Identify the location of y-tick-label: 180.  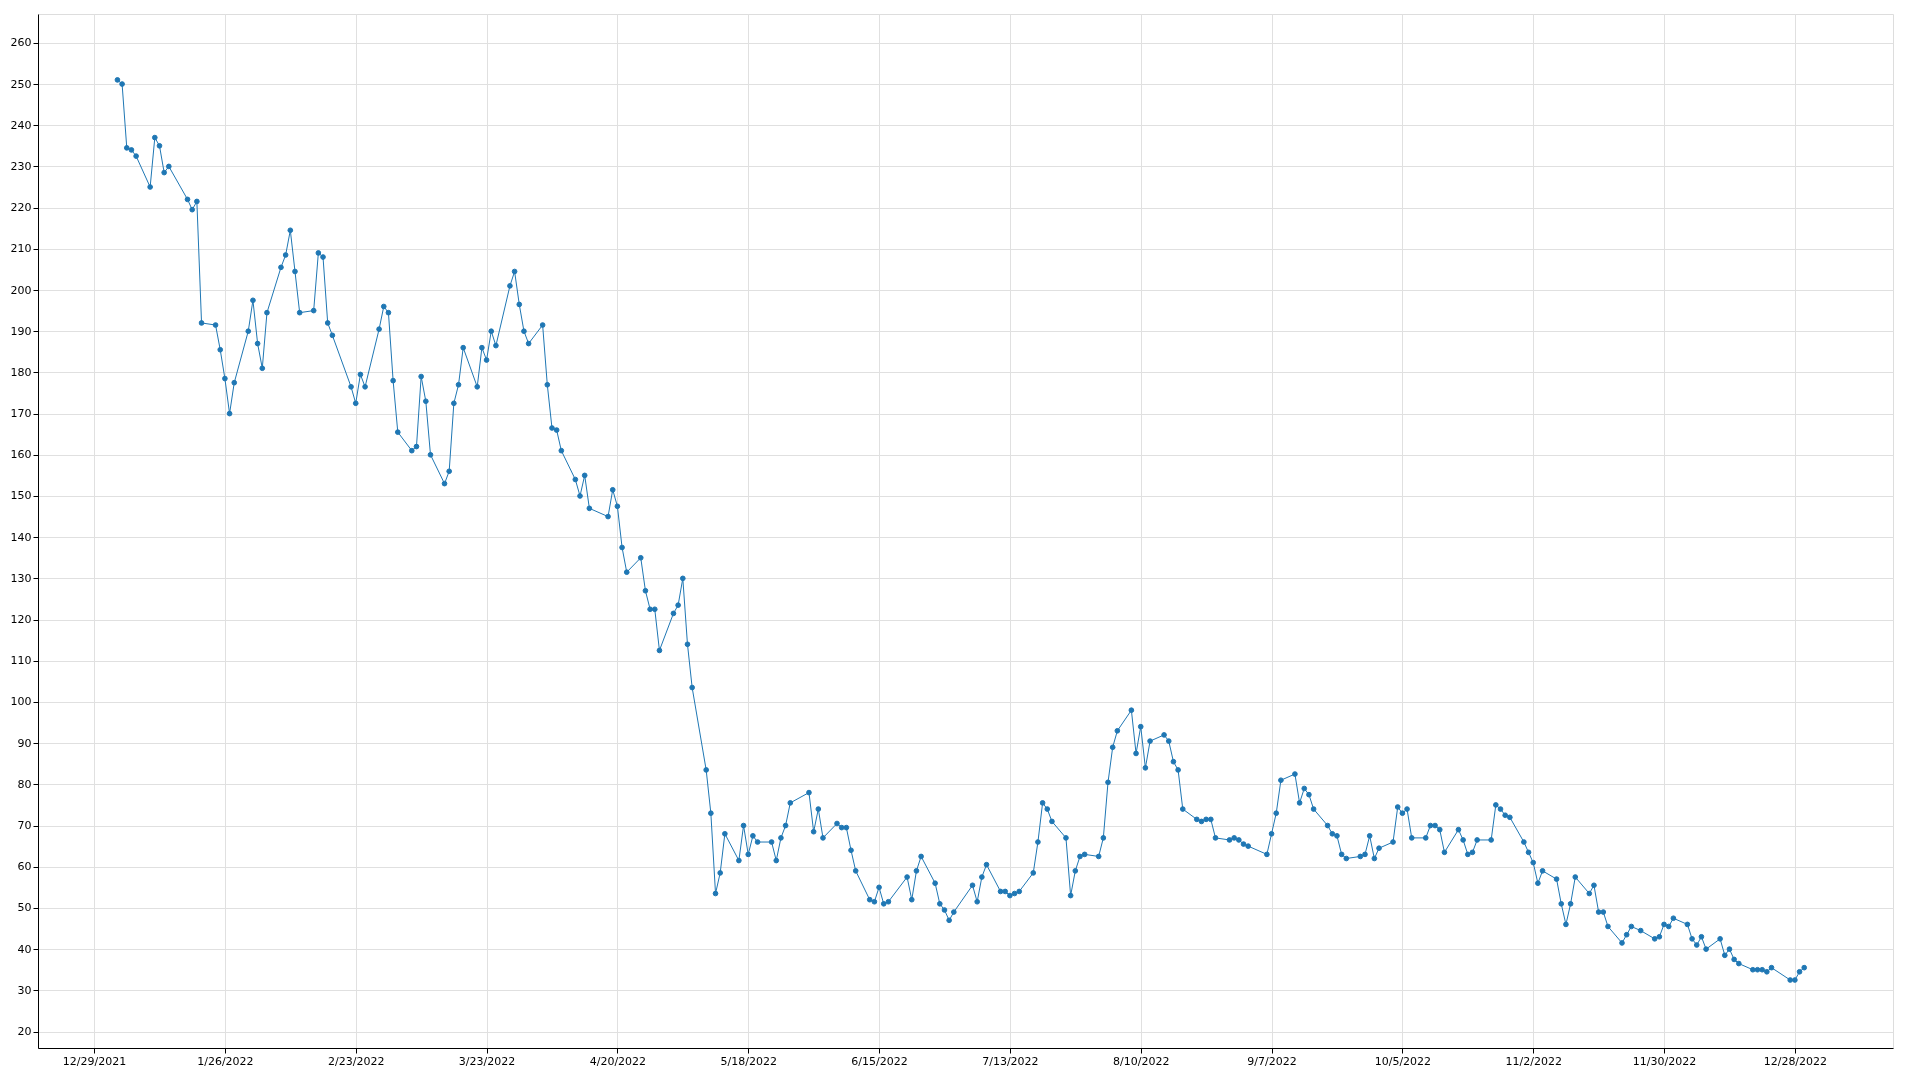
(21, 372).